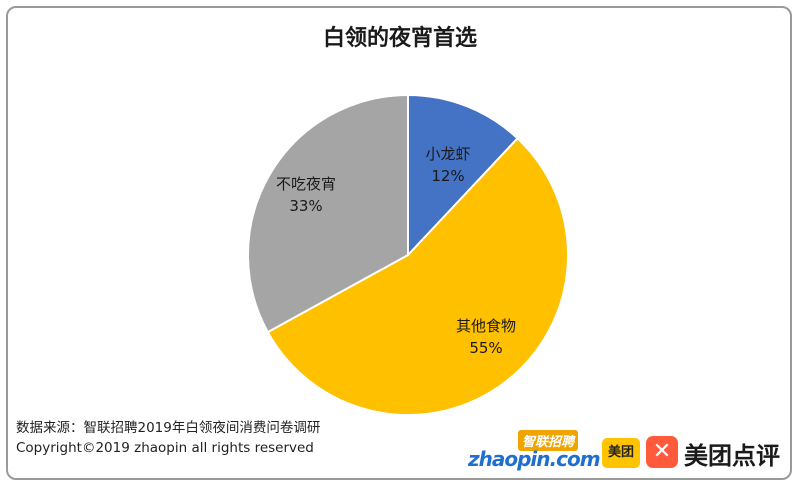 The height and width of the screenshot is (488, 800). Describe the element at coordinates (447, 176) in the screenshot. I see `slice-value-0: 12%` at that location.